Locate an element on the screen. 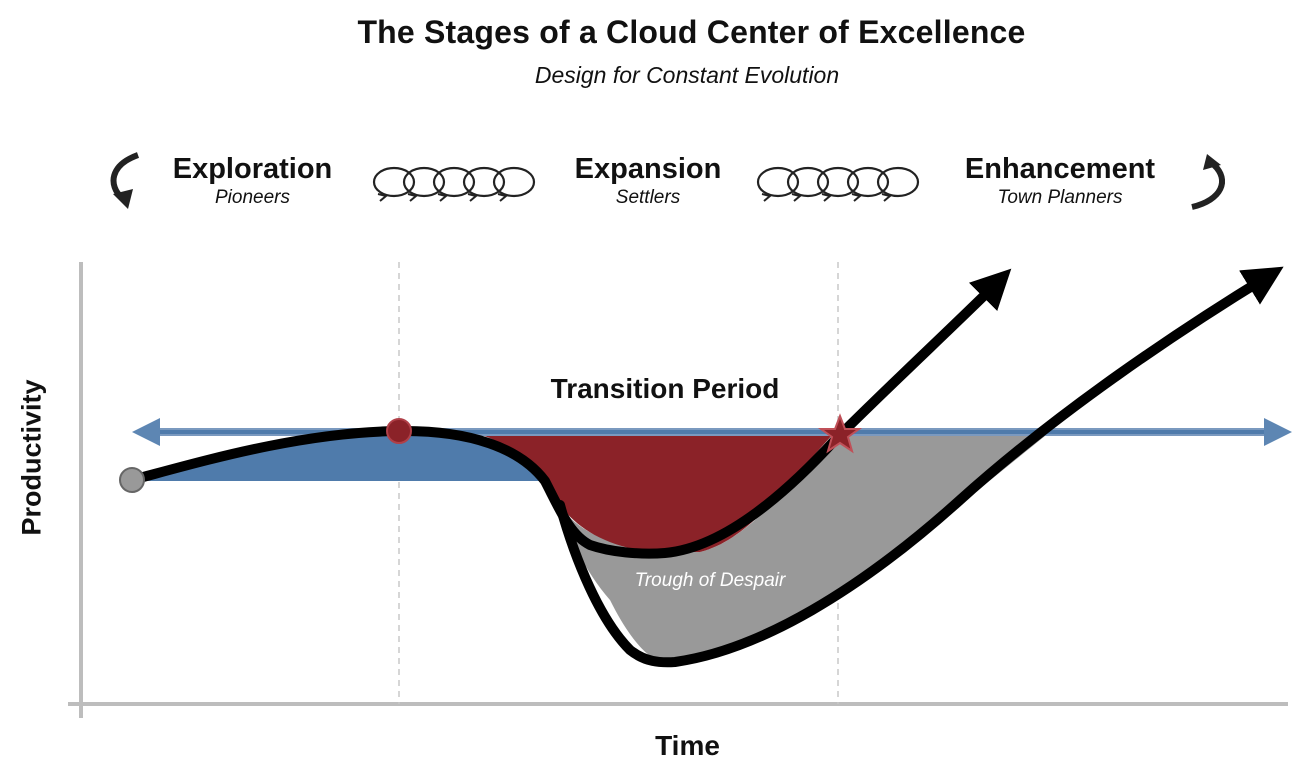  x-axis-label: Time is located at coordinates (687, 745).